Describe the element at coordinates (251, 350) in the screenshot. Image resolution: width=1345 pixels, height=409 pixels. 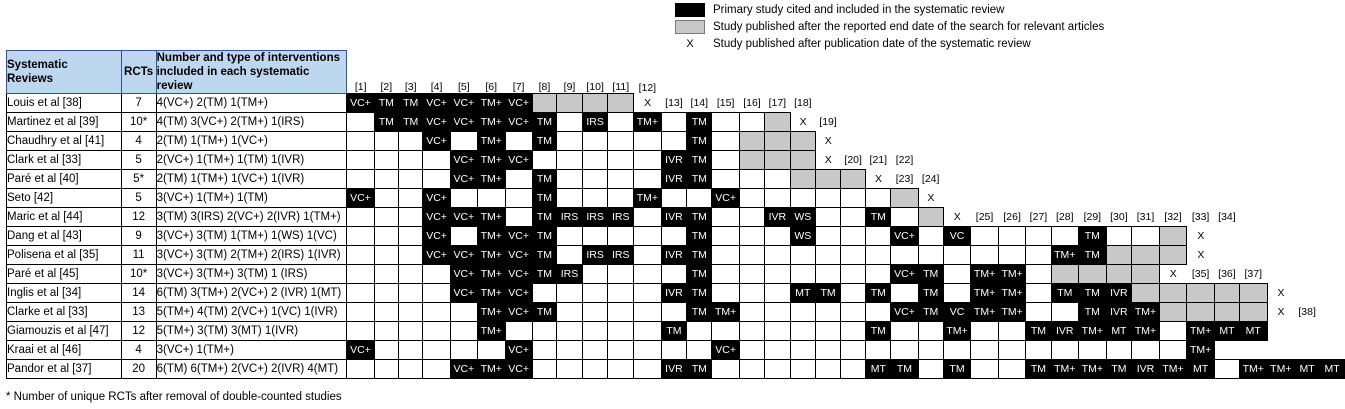
I see `interventions-summary: 3(VC+) 1(TM+)` at that location.